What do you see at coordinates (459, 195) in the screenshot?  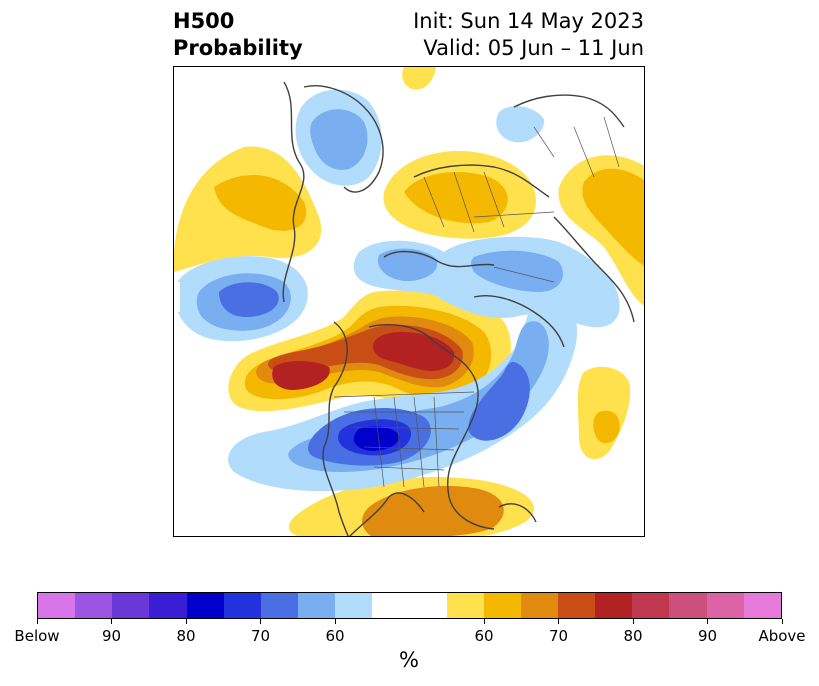 I see `above-anomaly-russia` at bounding box center [459, 195].